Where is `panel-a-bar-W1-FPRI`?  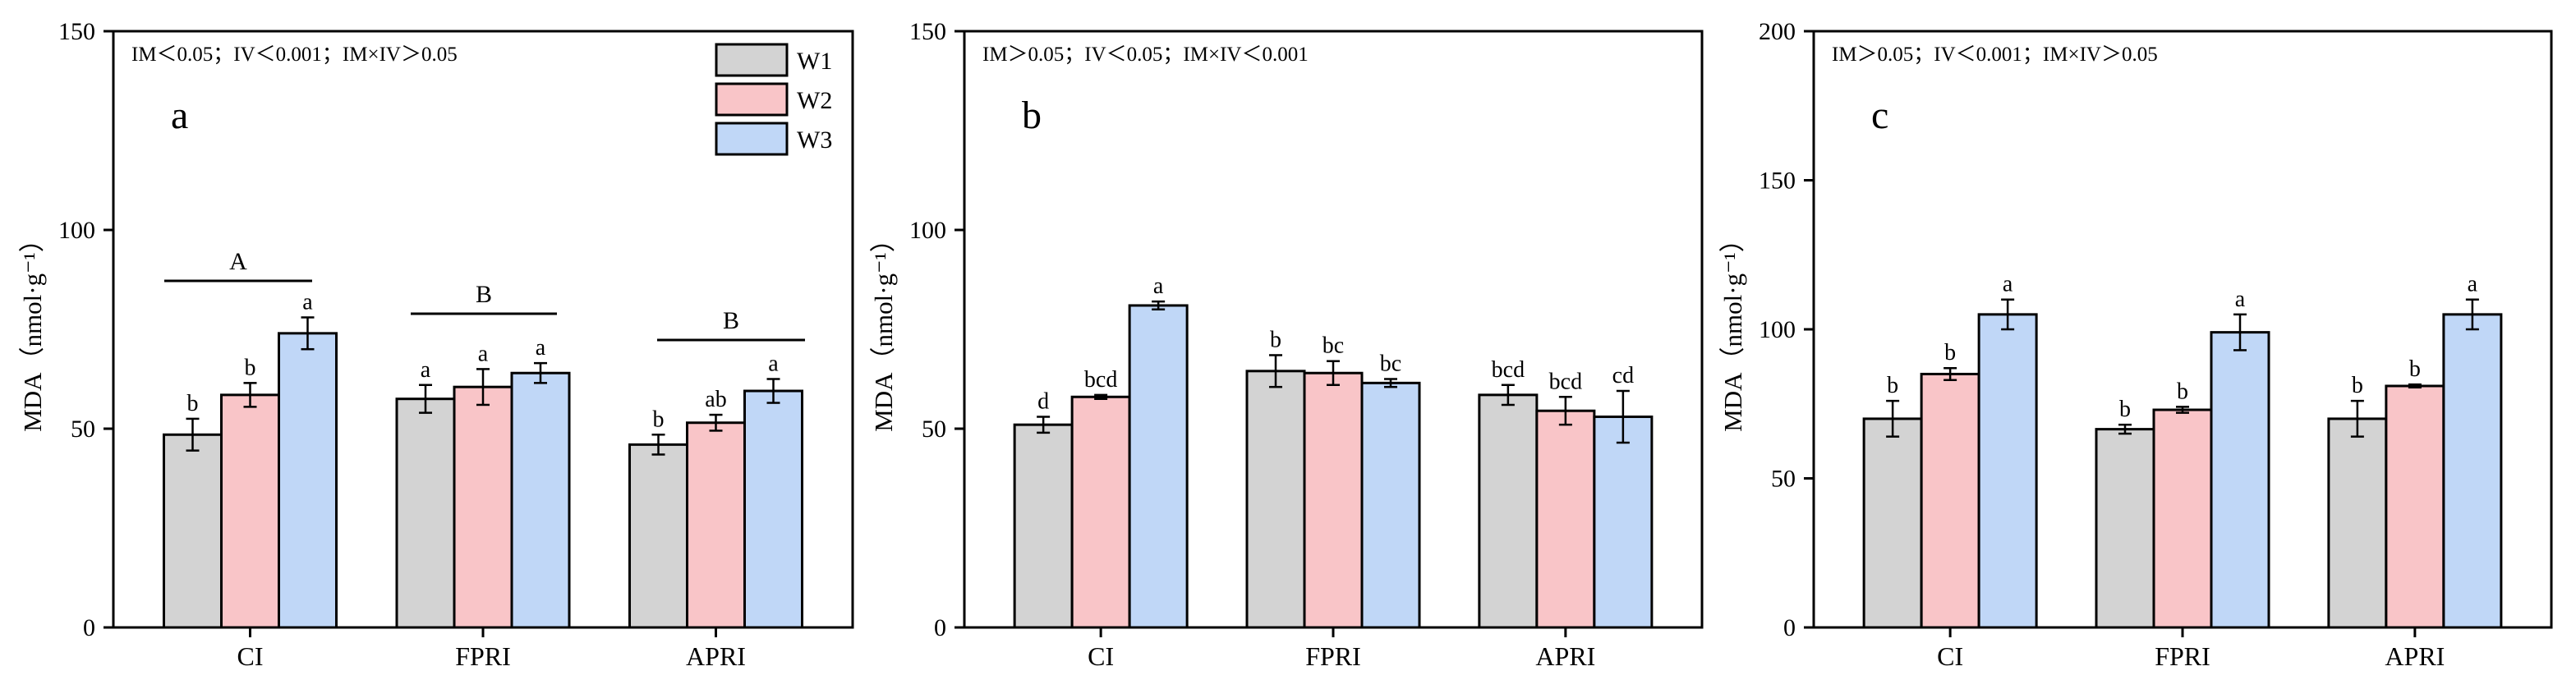 panel-a-bar-W1-FPRI is located at coordinates (425, 513).